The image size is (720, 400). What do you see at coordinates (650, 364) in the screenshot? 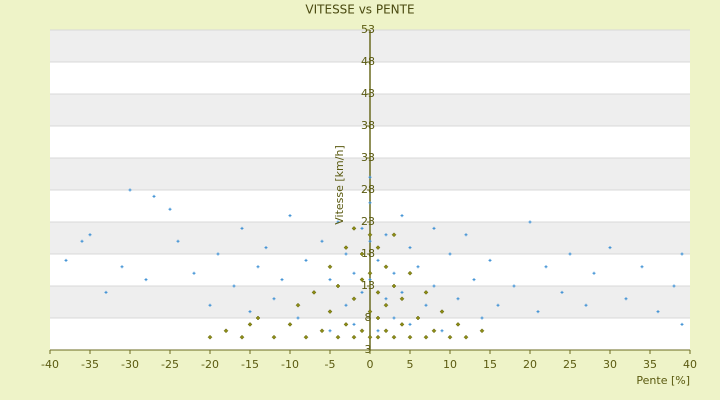
I see `x-tick-label: 35` at bounding box center [650, 364].